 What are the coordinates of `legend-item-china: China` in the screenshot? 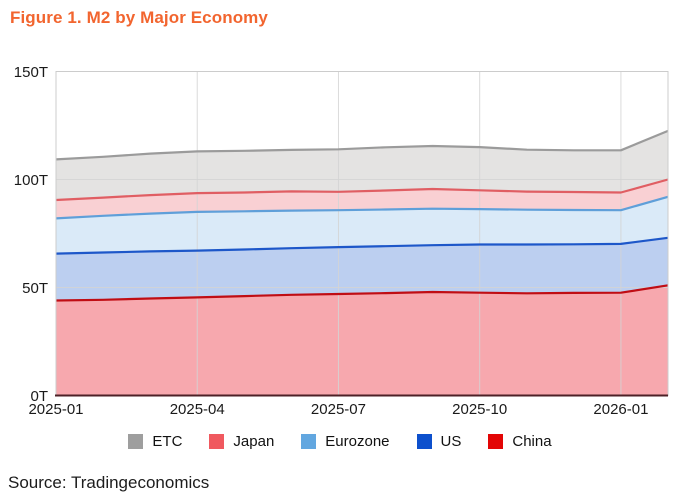 It's located at (520, 441).